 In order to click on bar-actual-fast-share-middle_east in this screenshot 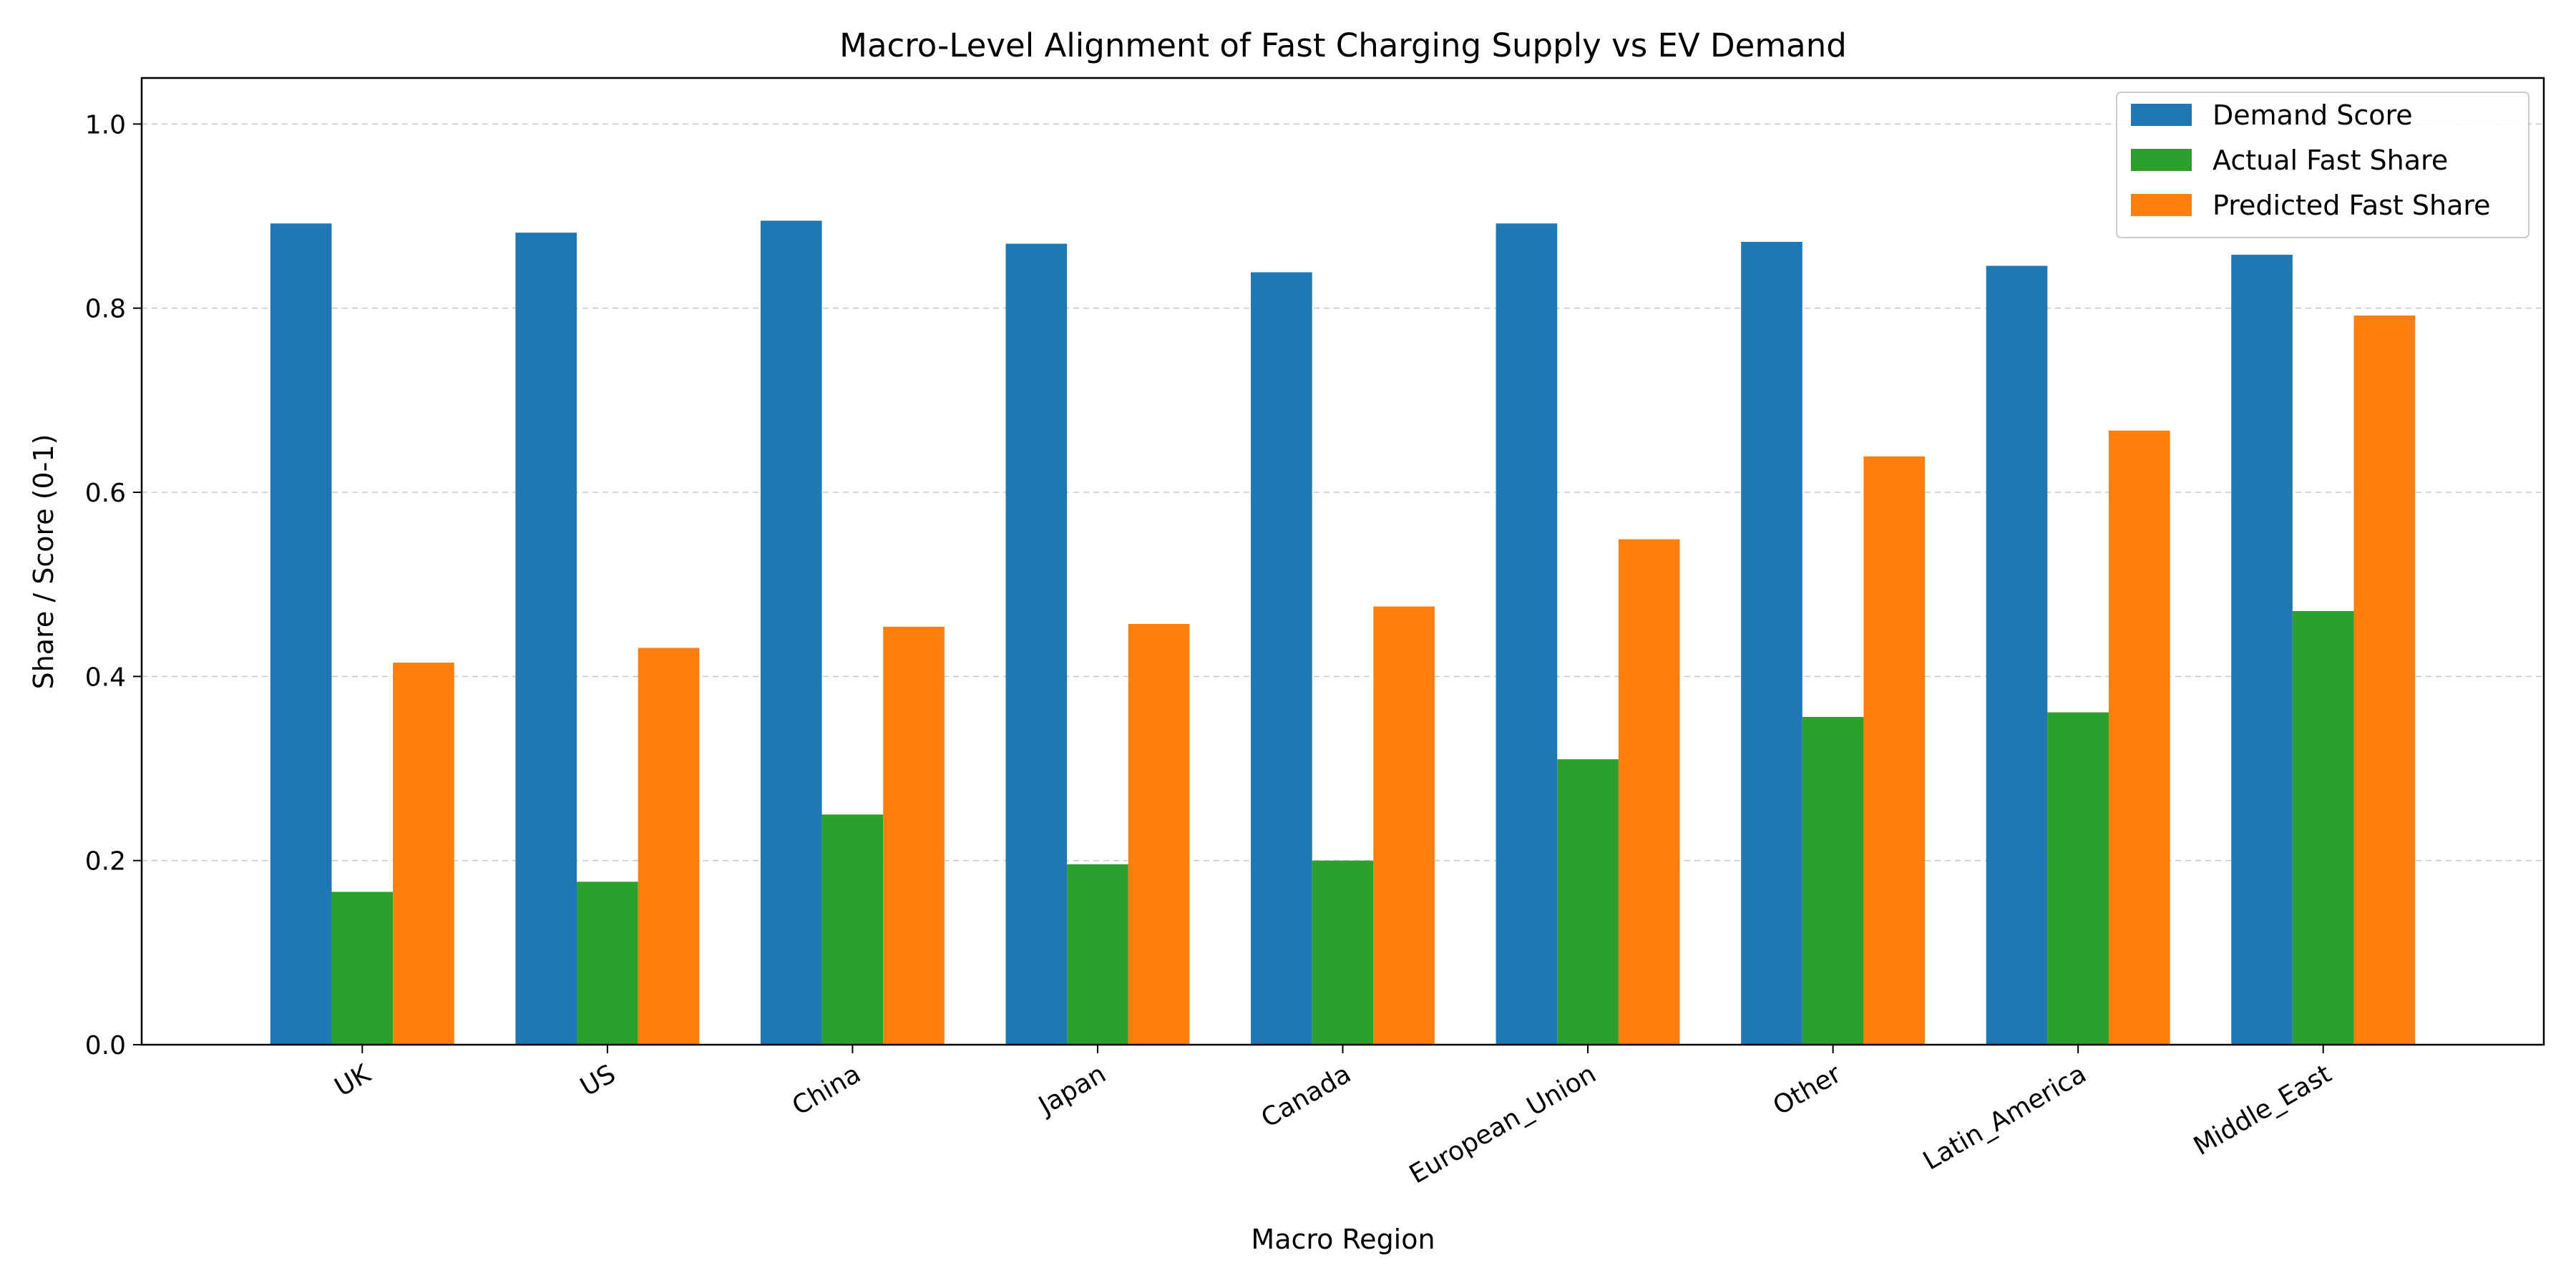, I will do `click(2323, 827)`.